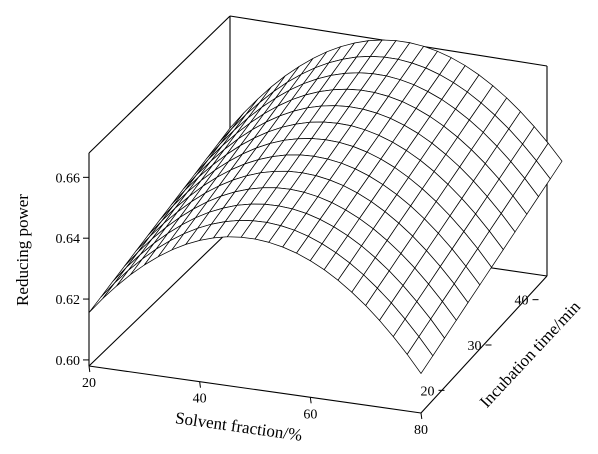  I want to click on y-tick-label: 20, so click(428, 391).